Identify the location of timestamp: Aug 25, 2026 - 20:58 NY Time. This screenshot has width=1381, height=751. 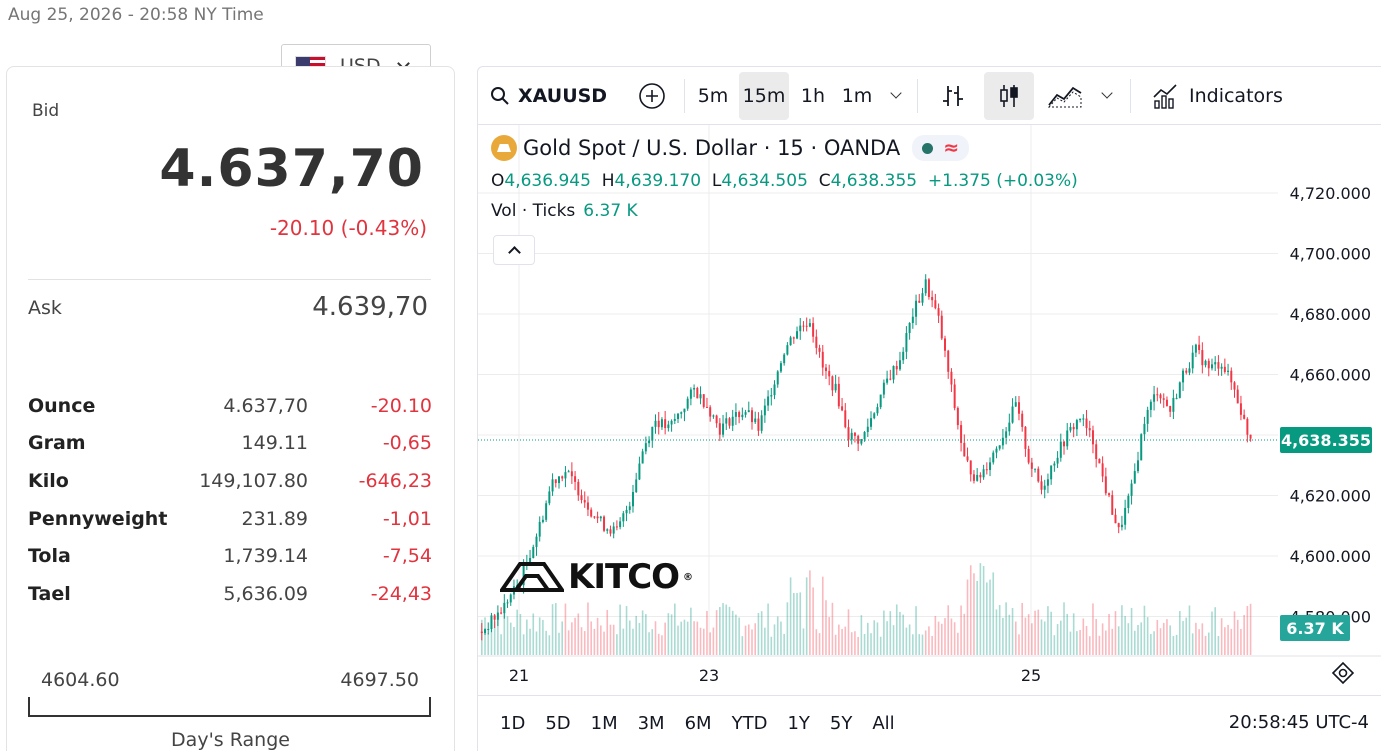
(136, 15).